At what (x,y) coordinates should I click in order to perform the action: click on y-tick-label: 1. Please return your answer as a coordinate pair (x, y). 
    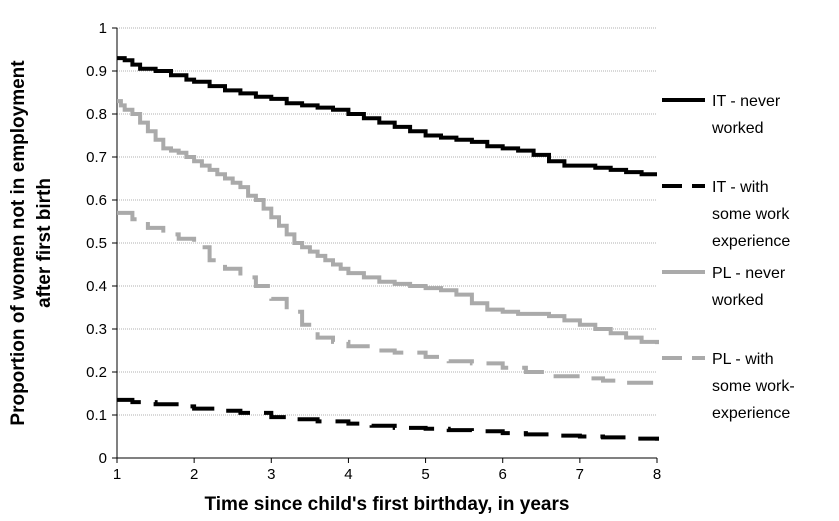
    Looking at the image, I should click on (103, 28).